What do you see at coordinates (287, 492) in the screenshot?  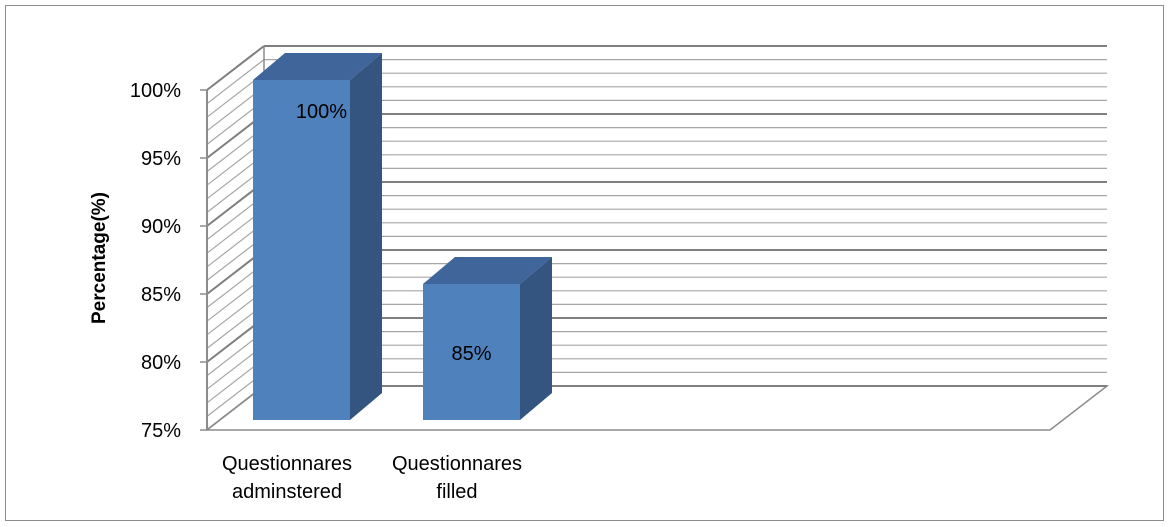 I see `x-tick-label: adminstered` at bounding box center [287, 492].